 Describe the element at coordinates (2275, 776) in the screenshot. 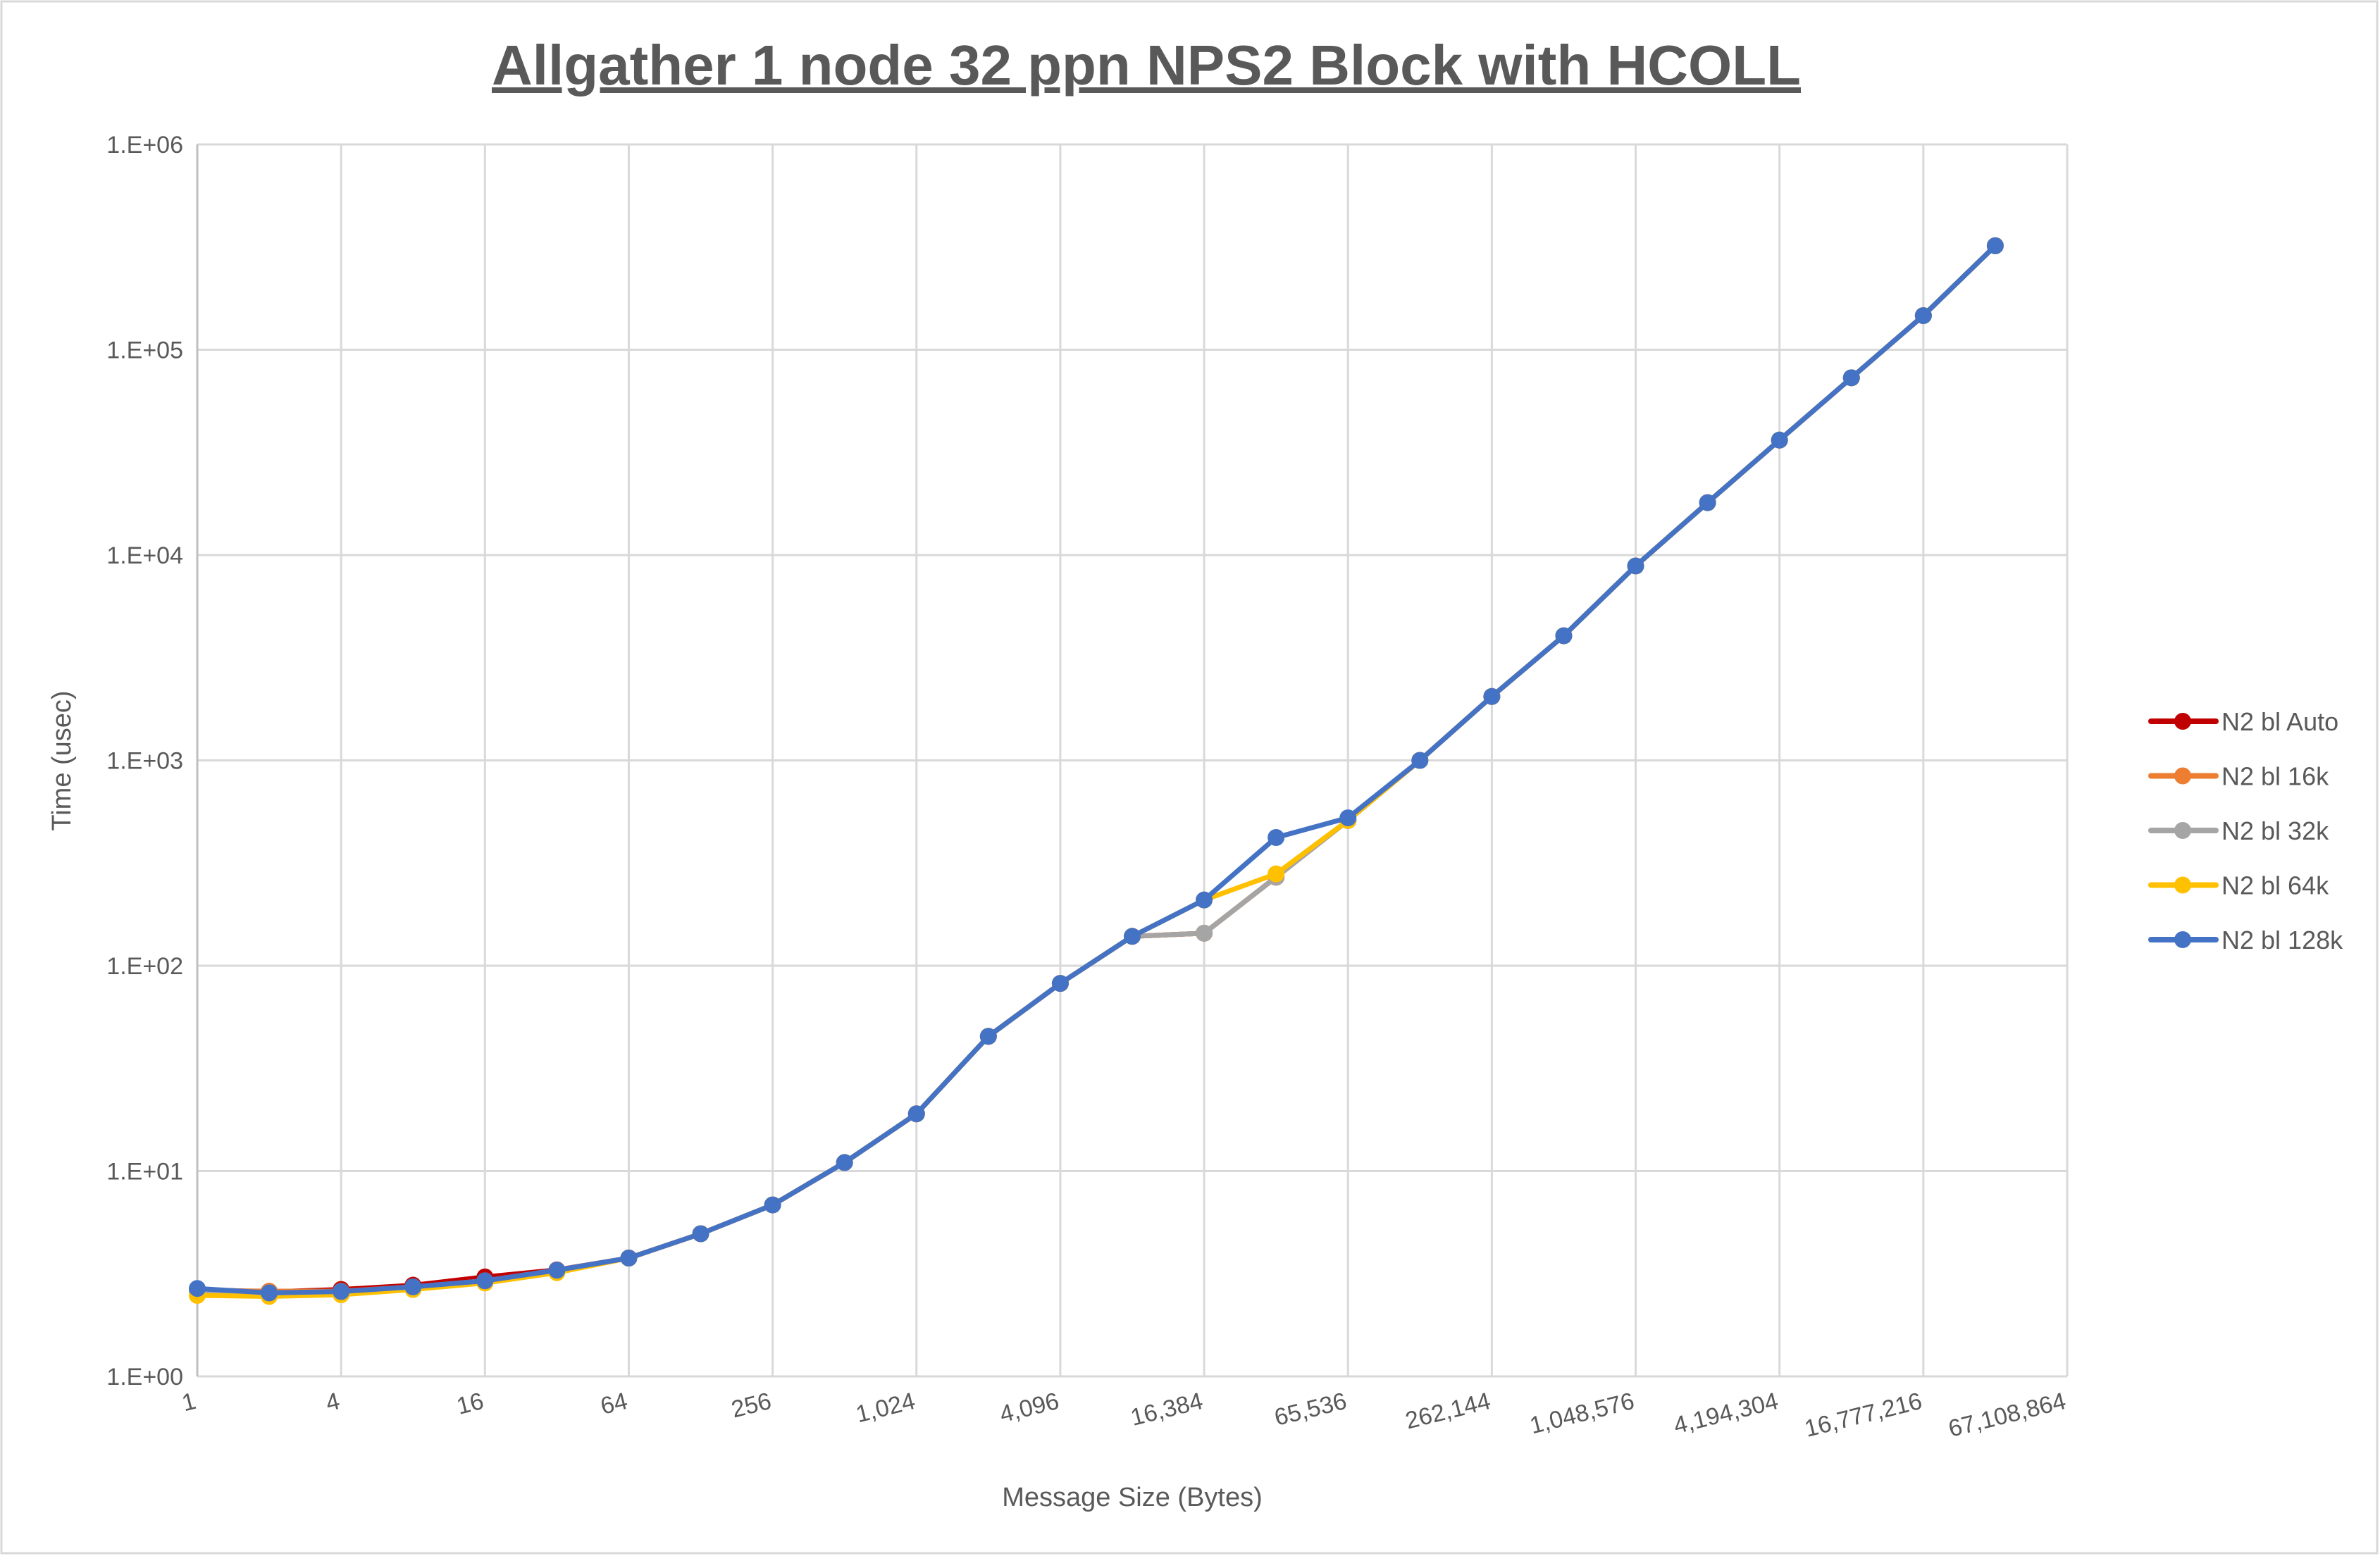

I see `legend-label: N2 bl 16k` at that location.